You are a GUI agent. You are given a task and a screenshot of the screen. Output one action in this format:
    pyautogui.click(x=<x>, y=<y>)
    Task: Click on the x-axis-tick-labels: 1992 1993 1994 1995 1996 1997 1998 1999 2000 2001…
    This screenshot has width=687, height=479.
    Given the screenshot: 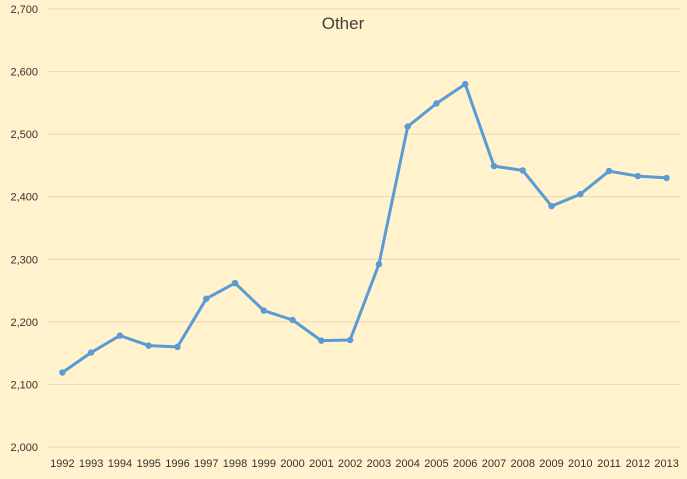 What is the action you would take?
    pyautogui.click(x=364, y=464)
    